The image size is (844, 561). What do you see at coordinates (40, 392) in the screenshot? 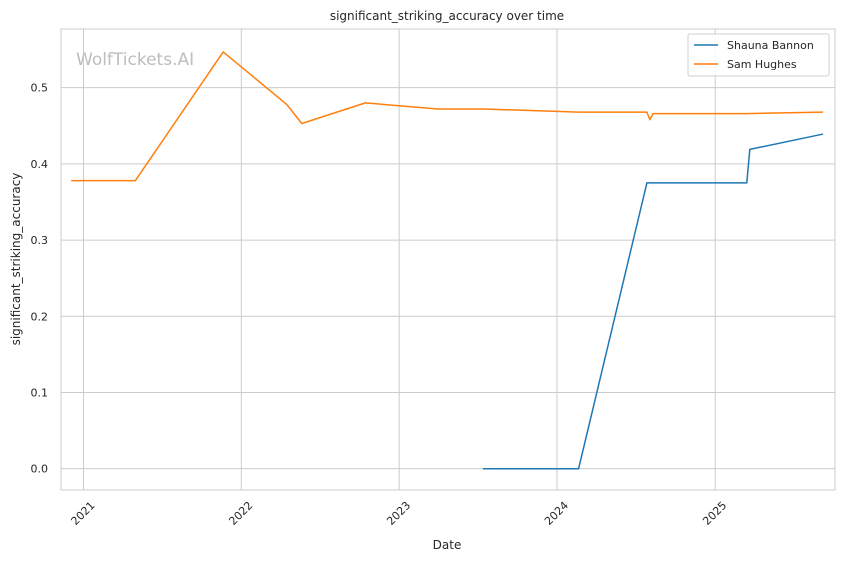
I see `y-tick-label: 0.1` at bounding box center [40, 392].